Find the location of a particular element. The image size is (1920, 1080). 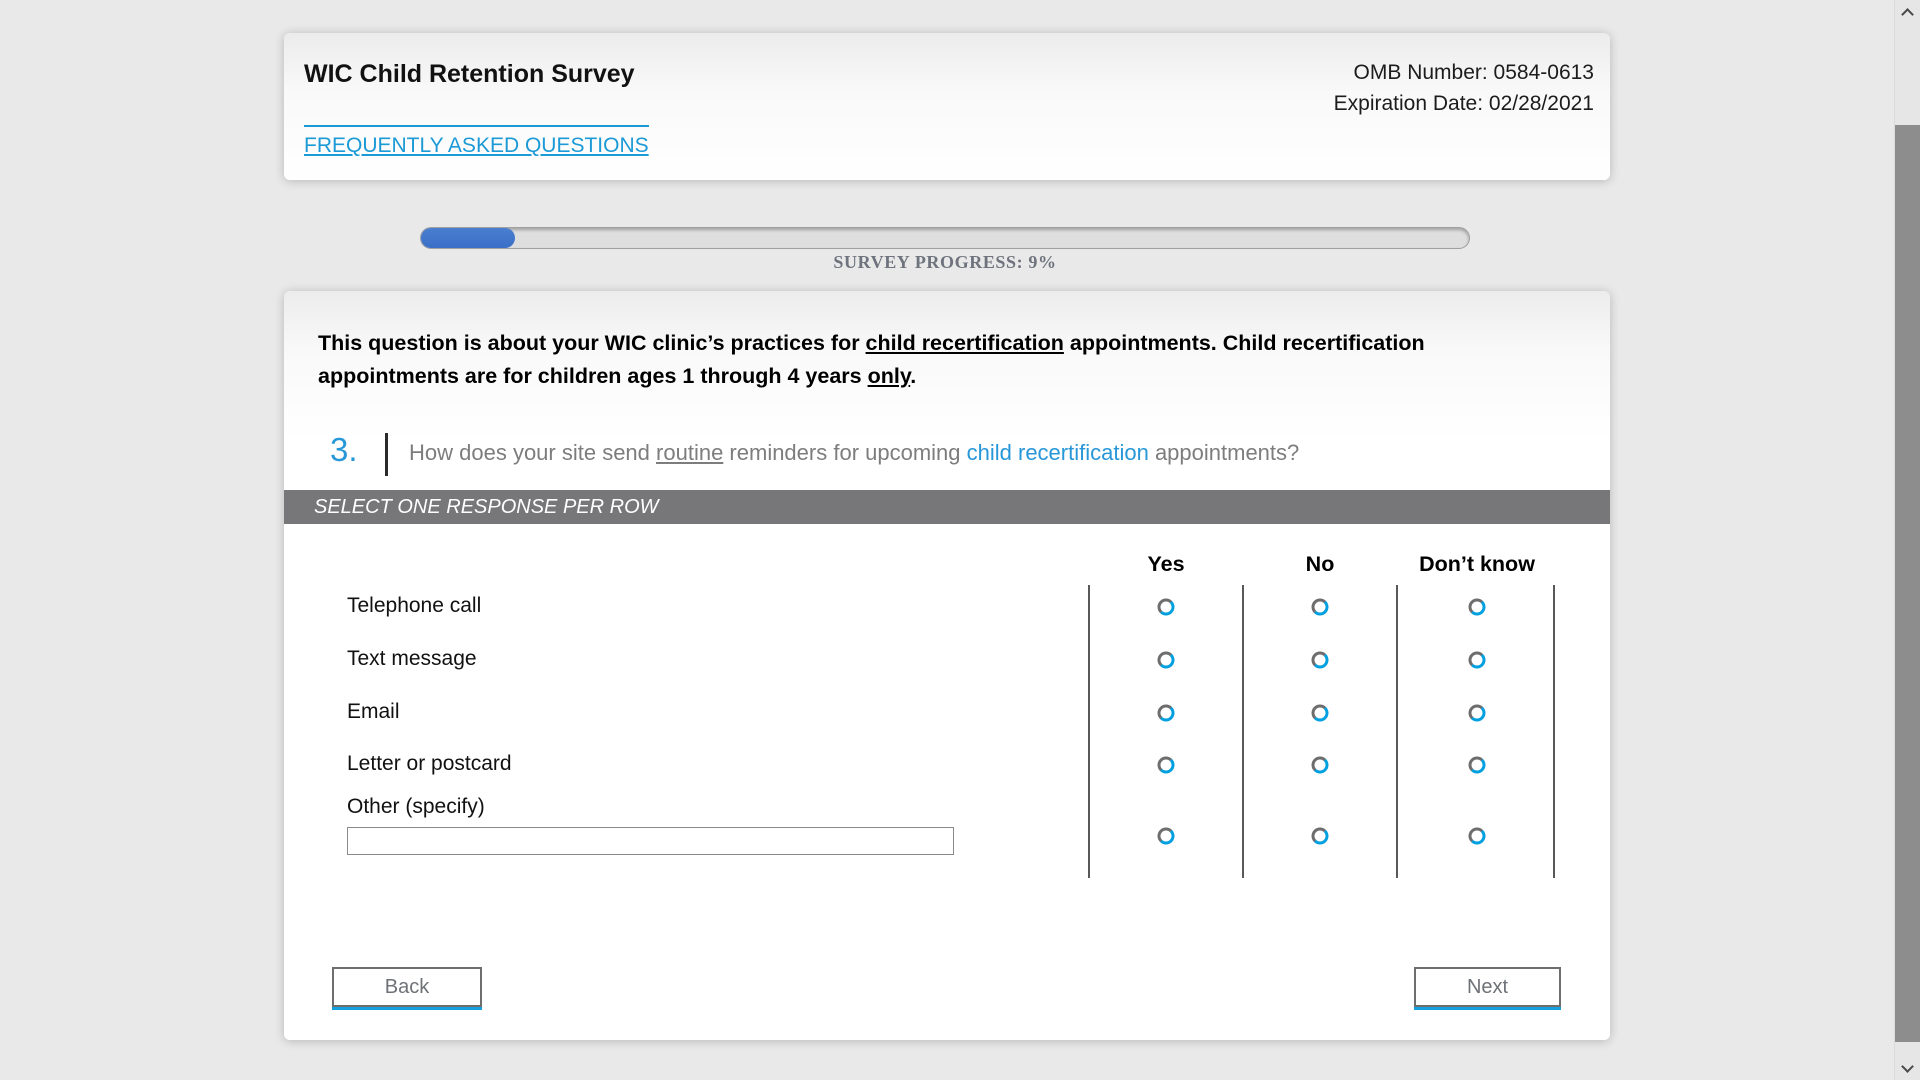

progress-label: SURVEY PROGRESS: 9% is located at coordinates (945, 262).